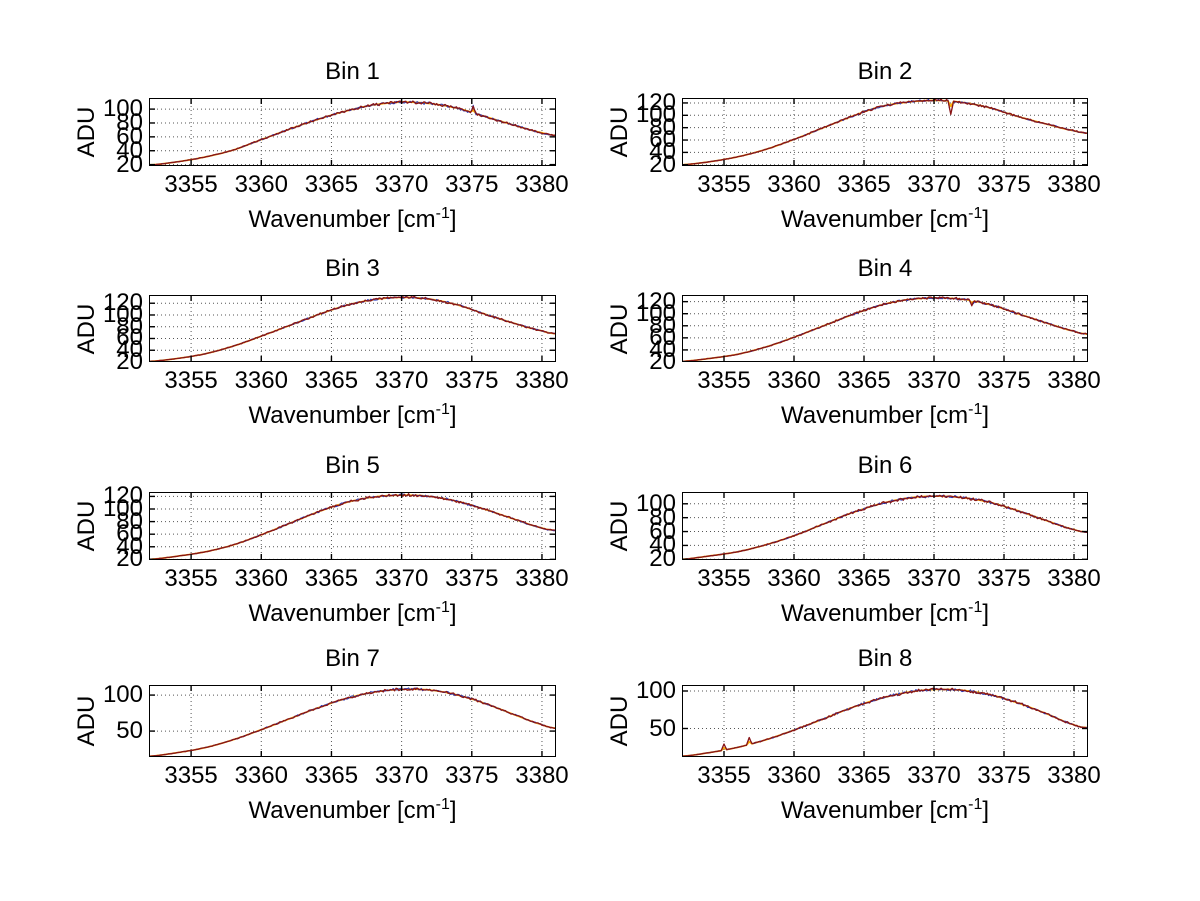 Image resolution: width=1200 pixels, height=901 pixels. I want to click on subplot-title: Bin 1, so click(352, 71).